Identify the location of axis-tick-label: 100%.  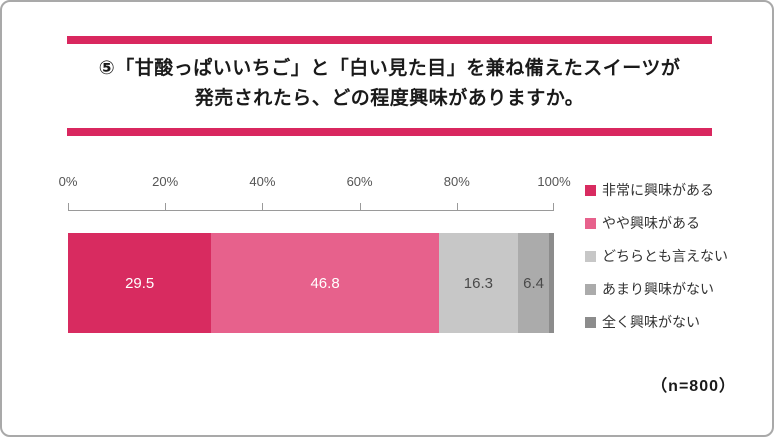
(554, 181).